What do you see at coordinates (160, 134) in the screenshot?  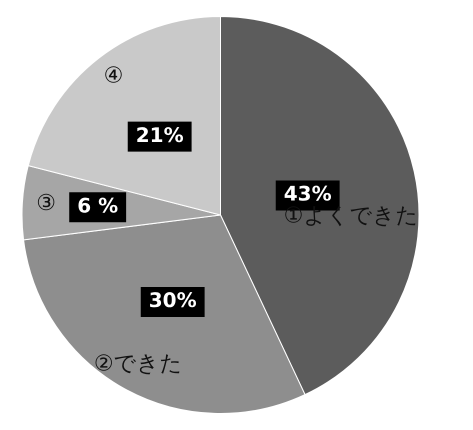 I see `data-label: 21%` at bounding box center [160, 134].